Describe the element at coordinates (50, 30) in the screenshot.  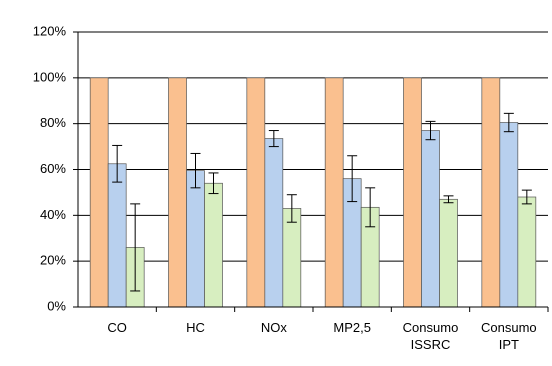
I see `y-tick-label: 120%` at that location.